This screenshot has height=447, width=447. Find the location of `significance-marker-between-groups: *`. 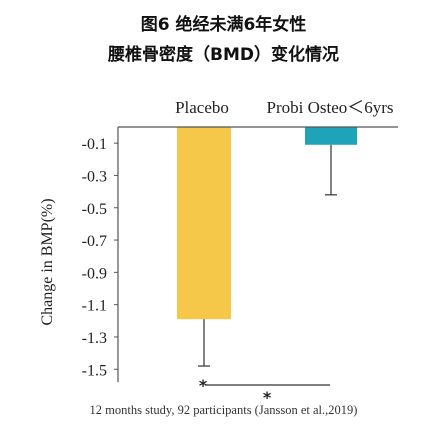

significance-marker-between-groups: * is located at coordinates (267, 397).